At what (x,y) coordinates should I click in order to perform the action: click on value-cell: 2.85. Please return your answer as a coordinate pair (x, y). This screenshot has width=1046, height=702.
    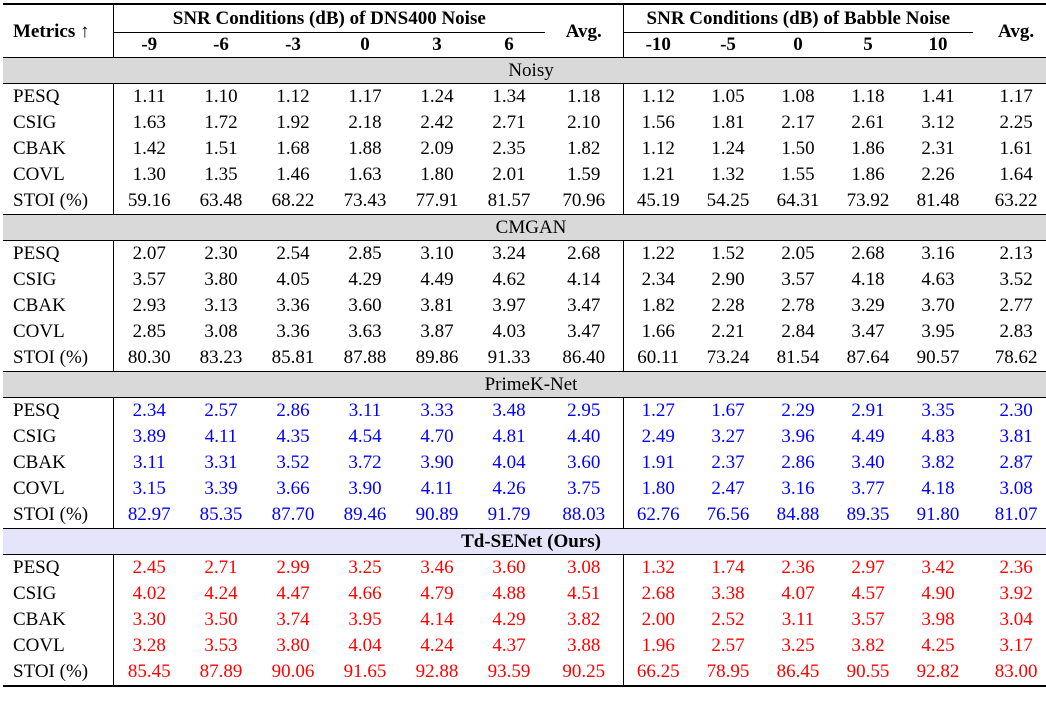
    Looking at the image, I should click on (365, 253).